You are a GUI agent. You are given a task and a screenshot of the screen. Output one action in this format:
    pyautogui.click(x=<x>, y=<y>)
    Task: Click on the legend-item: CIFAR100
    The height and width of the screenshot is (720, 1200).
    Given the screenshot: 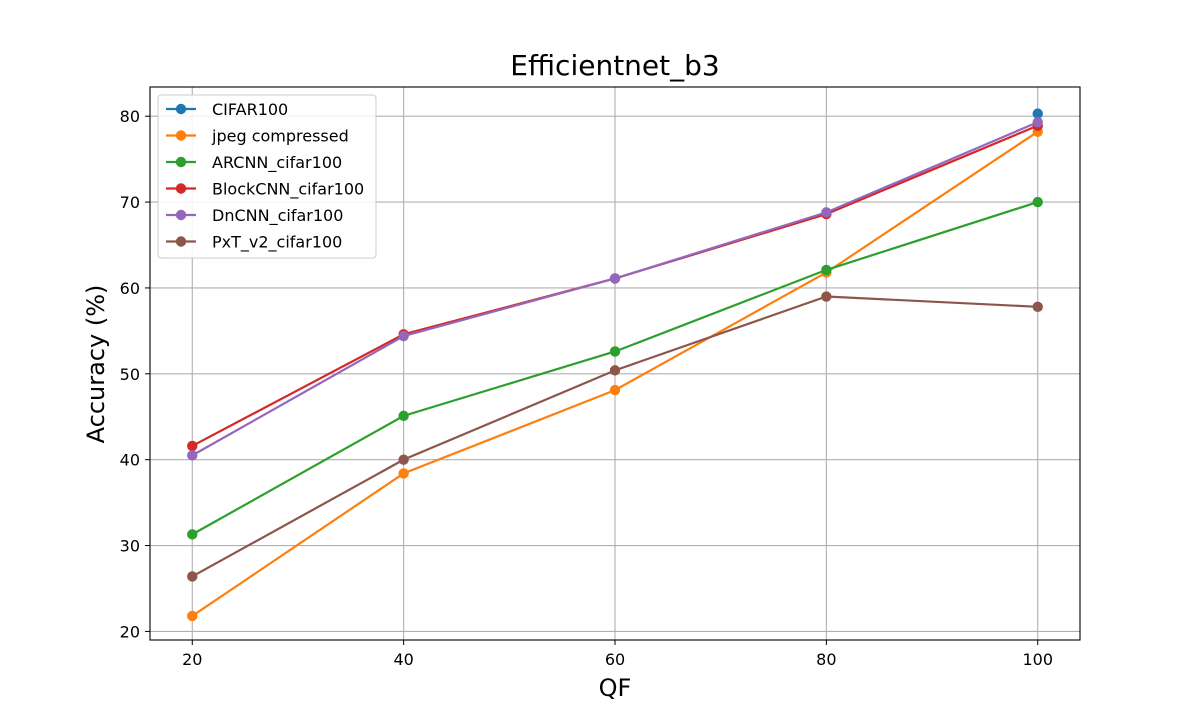 What is the action you would take?
    pyautogui.click(x=227, y=109)
    